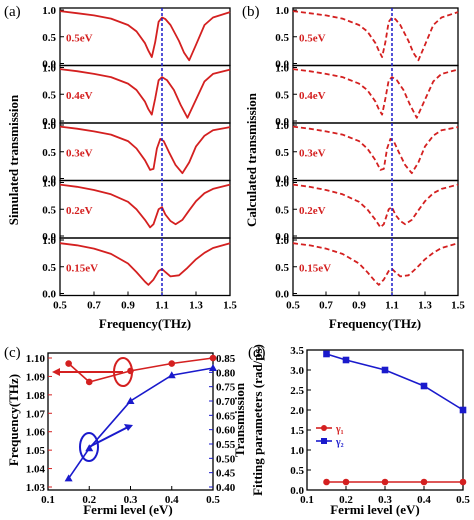 The image size is (474, 520). What do you see at coordinates (162, 306) in the screenshot?
I see `panel-a-xtick-label: 1.1` at bounding box center [162, 306].